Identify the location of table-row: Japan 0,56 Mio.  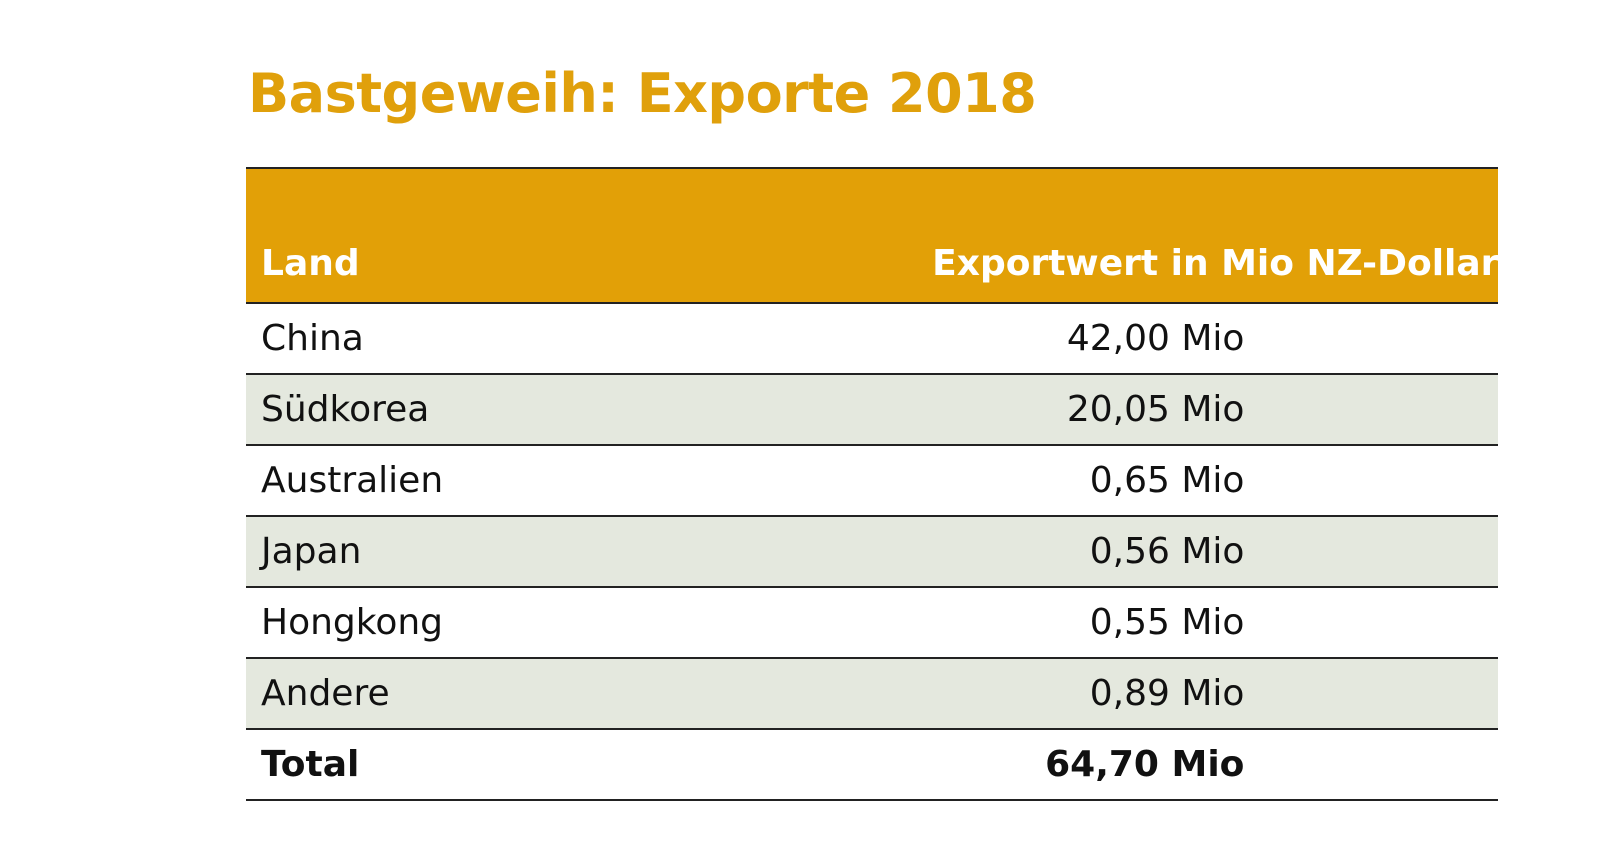
(872, 551).